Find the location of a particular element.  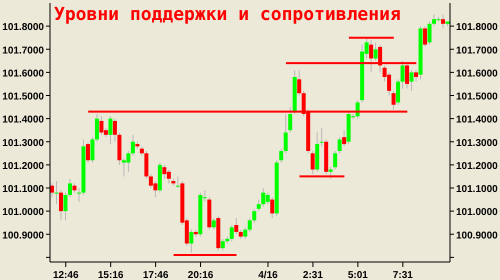

y2-tick-label: 101.5000 is located at coordinates (477, 97).